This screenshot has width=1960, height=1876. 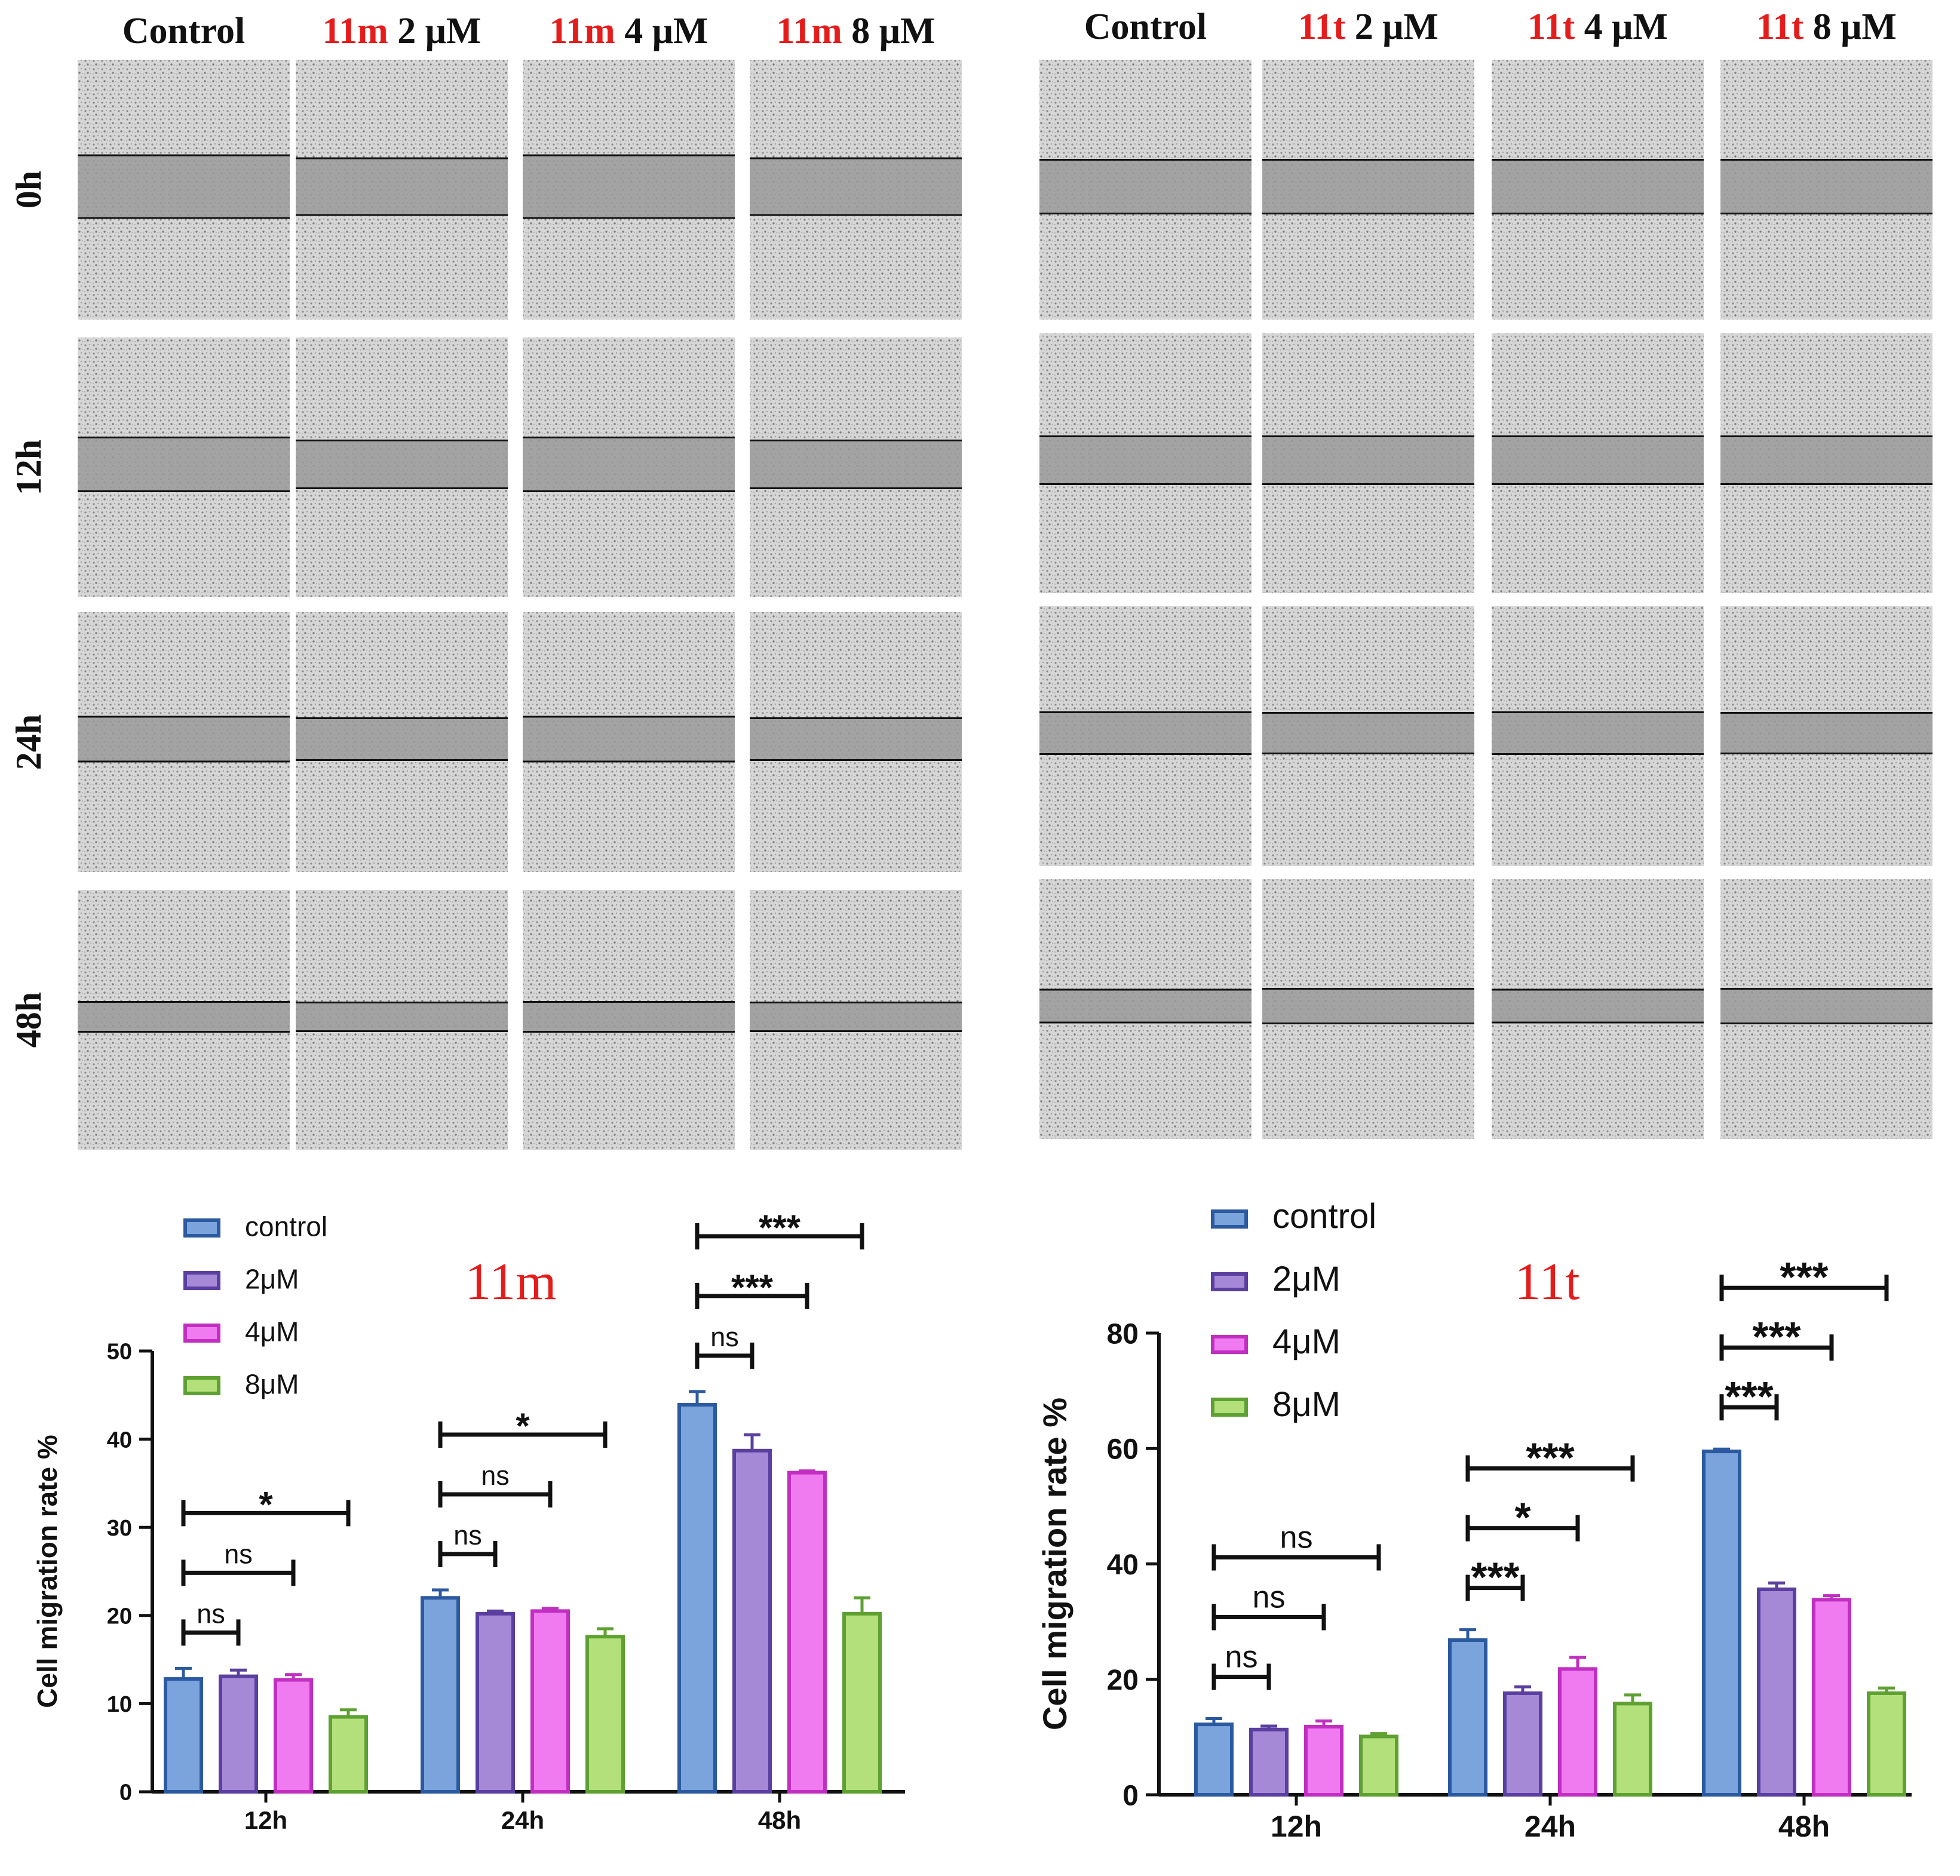 What do you see at coordinates (523, 1426) in the screenshot?
I see `significance-label: *` at bounding box center [523, 1426].